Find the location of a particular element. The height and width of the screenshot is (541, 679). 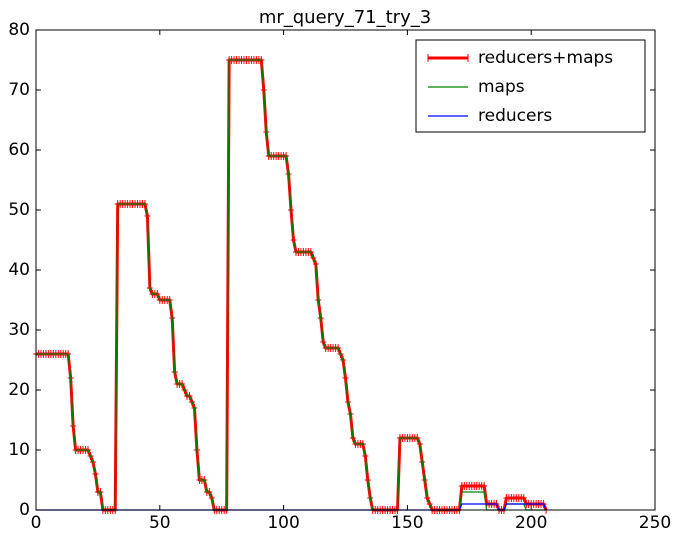

y-tick-label: 0 is located at coordinates (24, 510).